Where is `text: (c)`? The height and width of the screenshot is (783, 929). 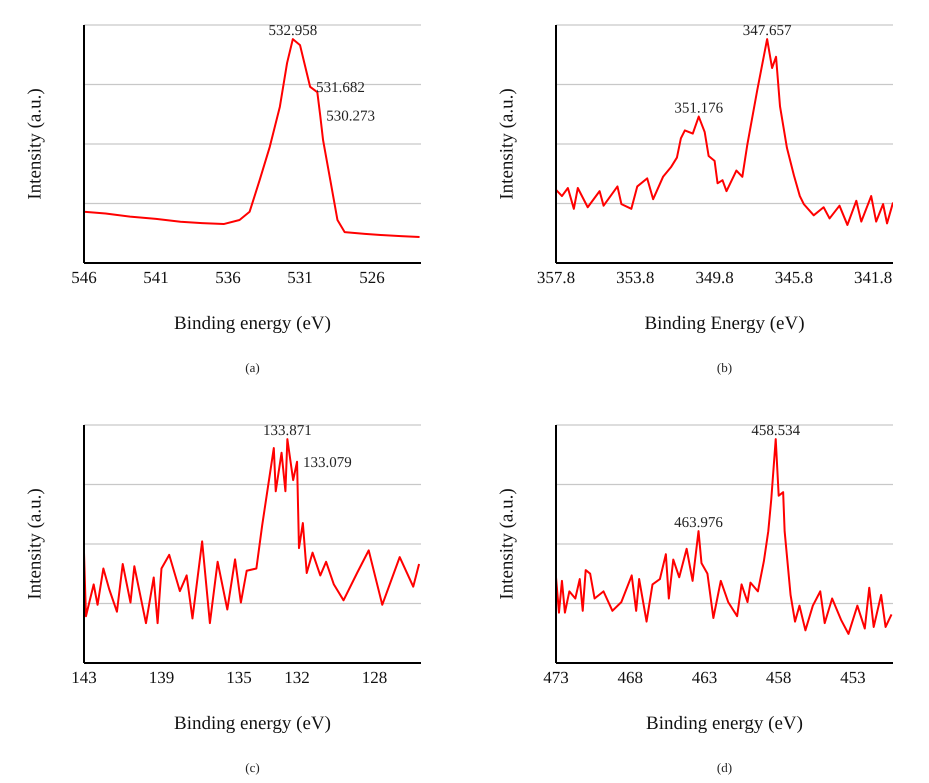 text: (c) is located at coordinates (252, 768).